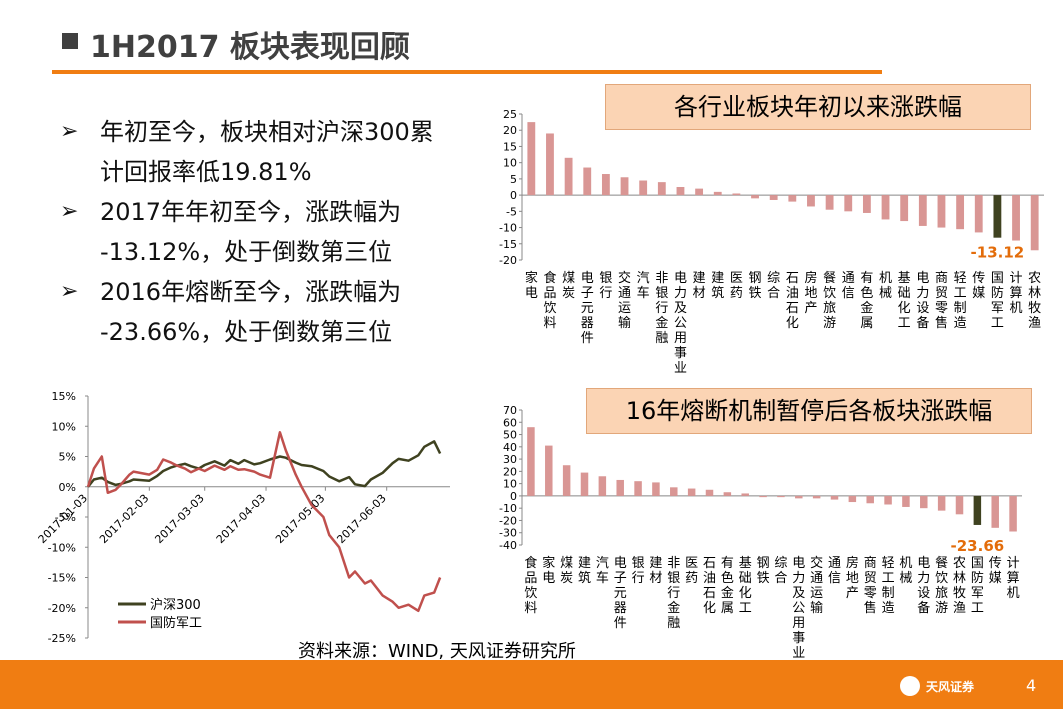 The width and height of the screenshot is (1063, 709). Describe the element at coordinates (1013, 563) in the screenshot. I see `chart2-category-label-char: 计` at that location.